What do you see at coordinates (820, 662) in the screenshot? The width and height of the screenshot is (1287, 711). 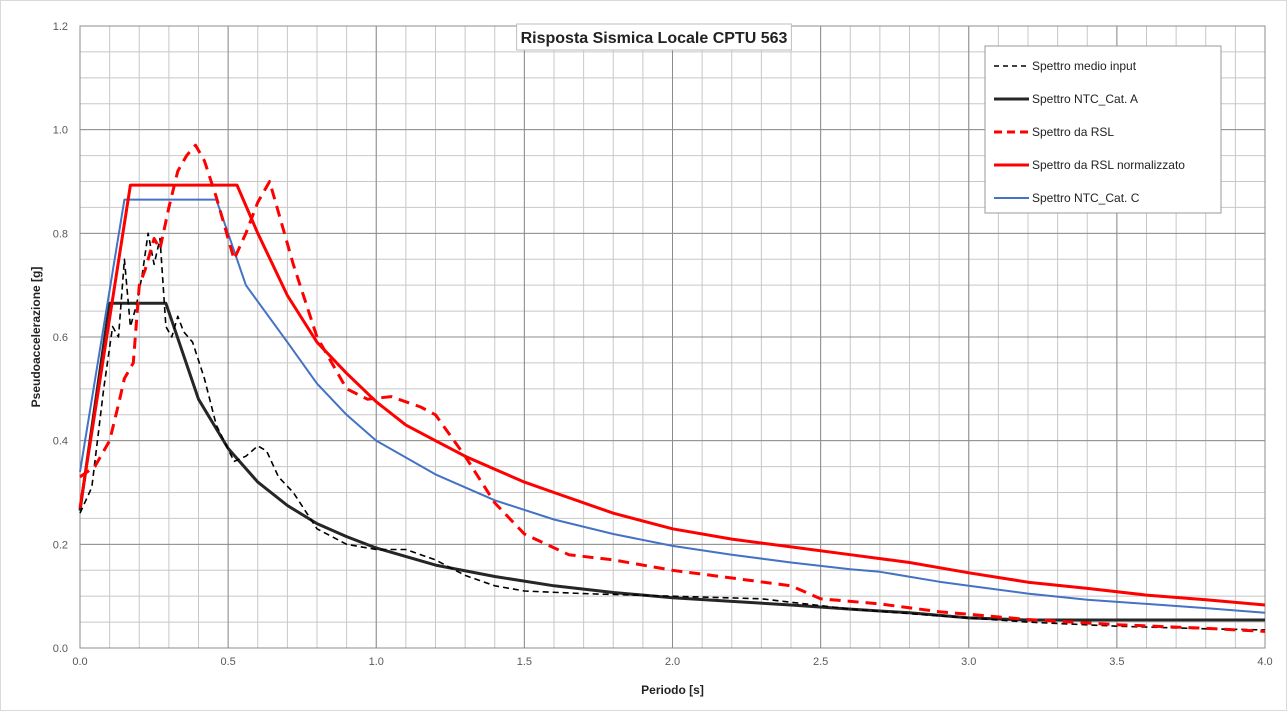 I see `x-tick-label: 2.5` at bounding box center [820, 662].